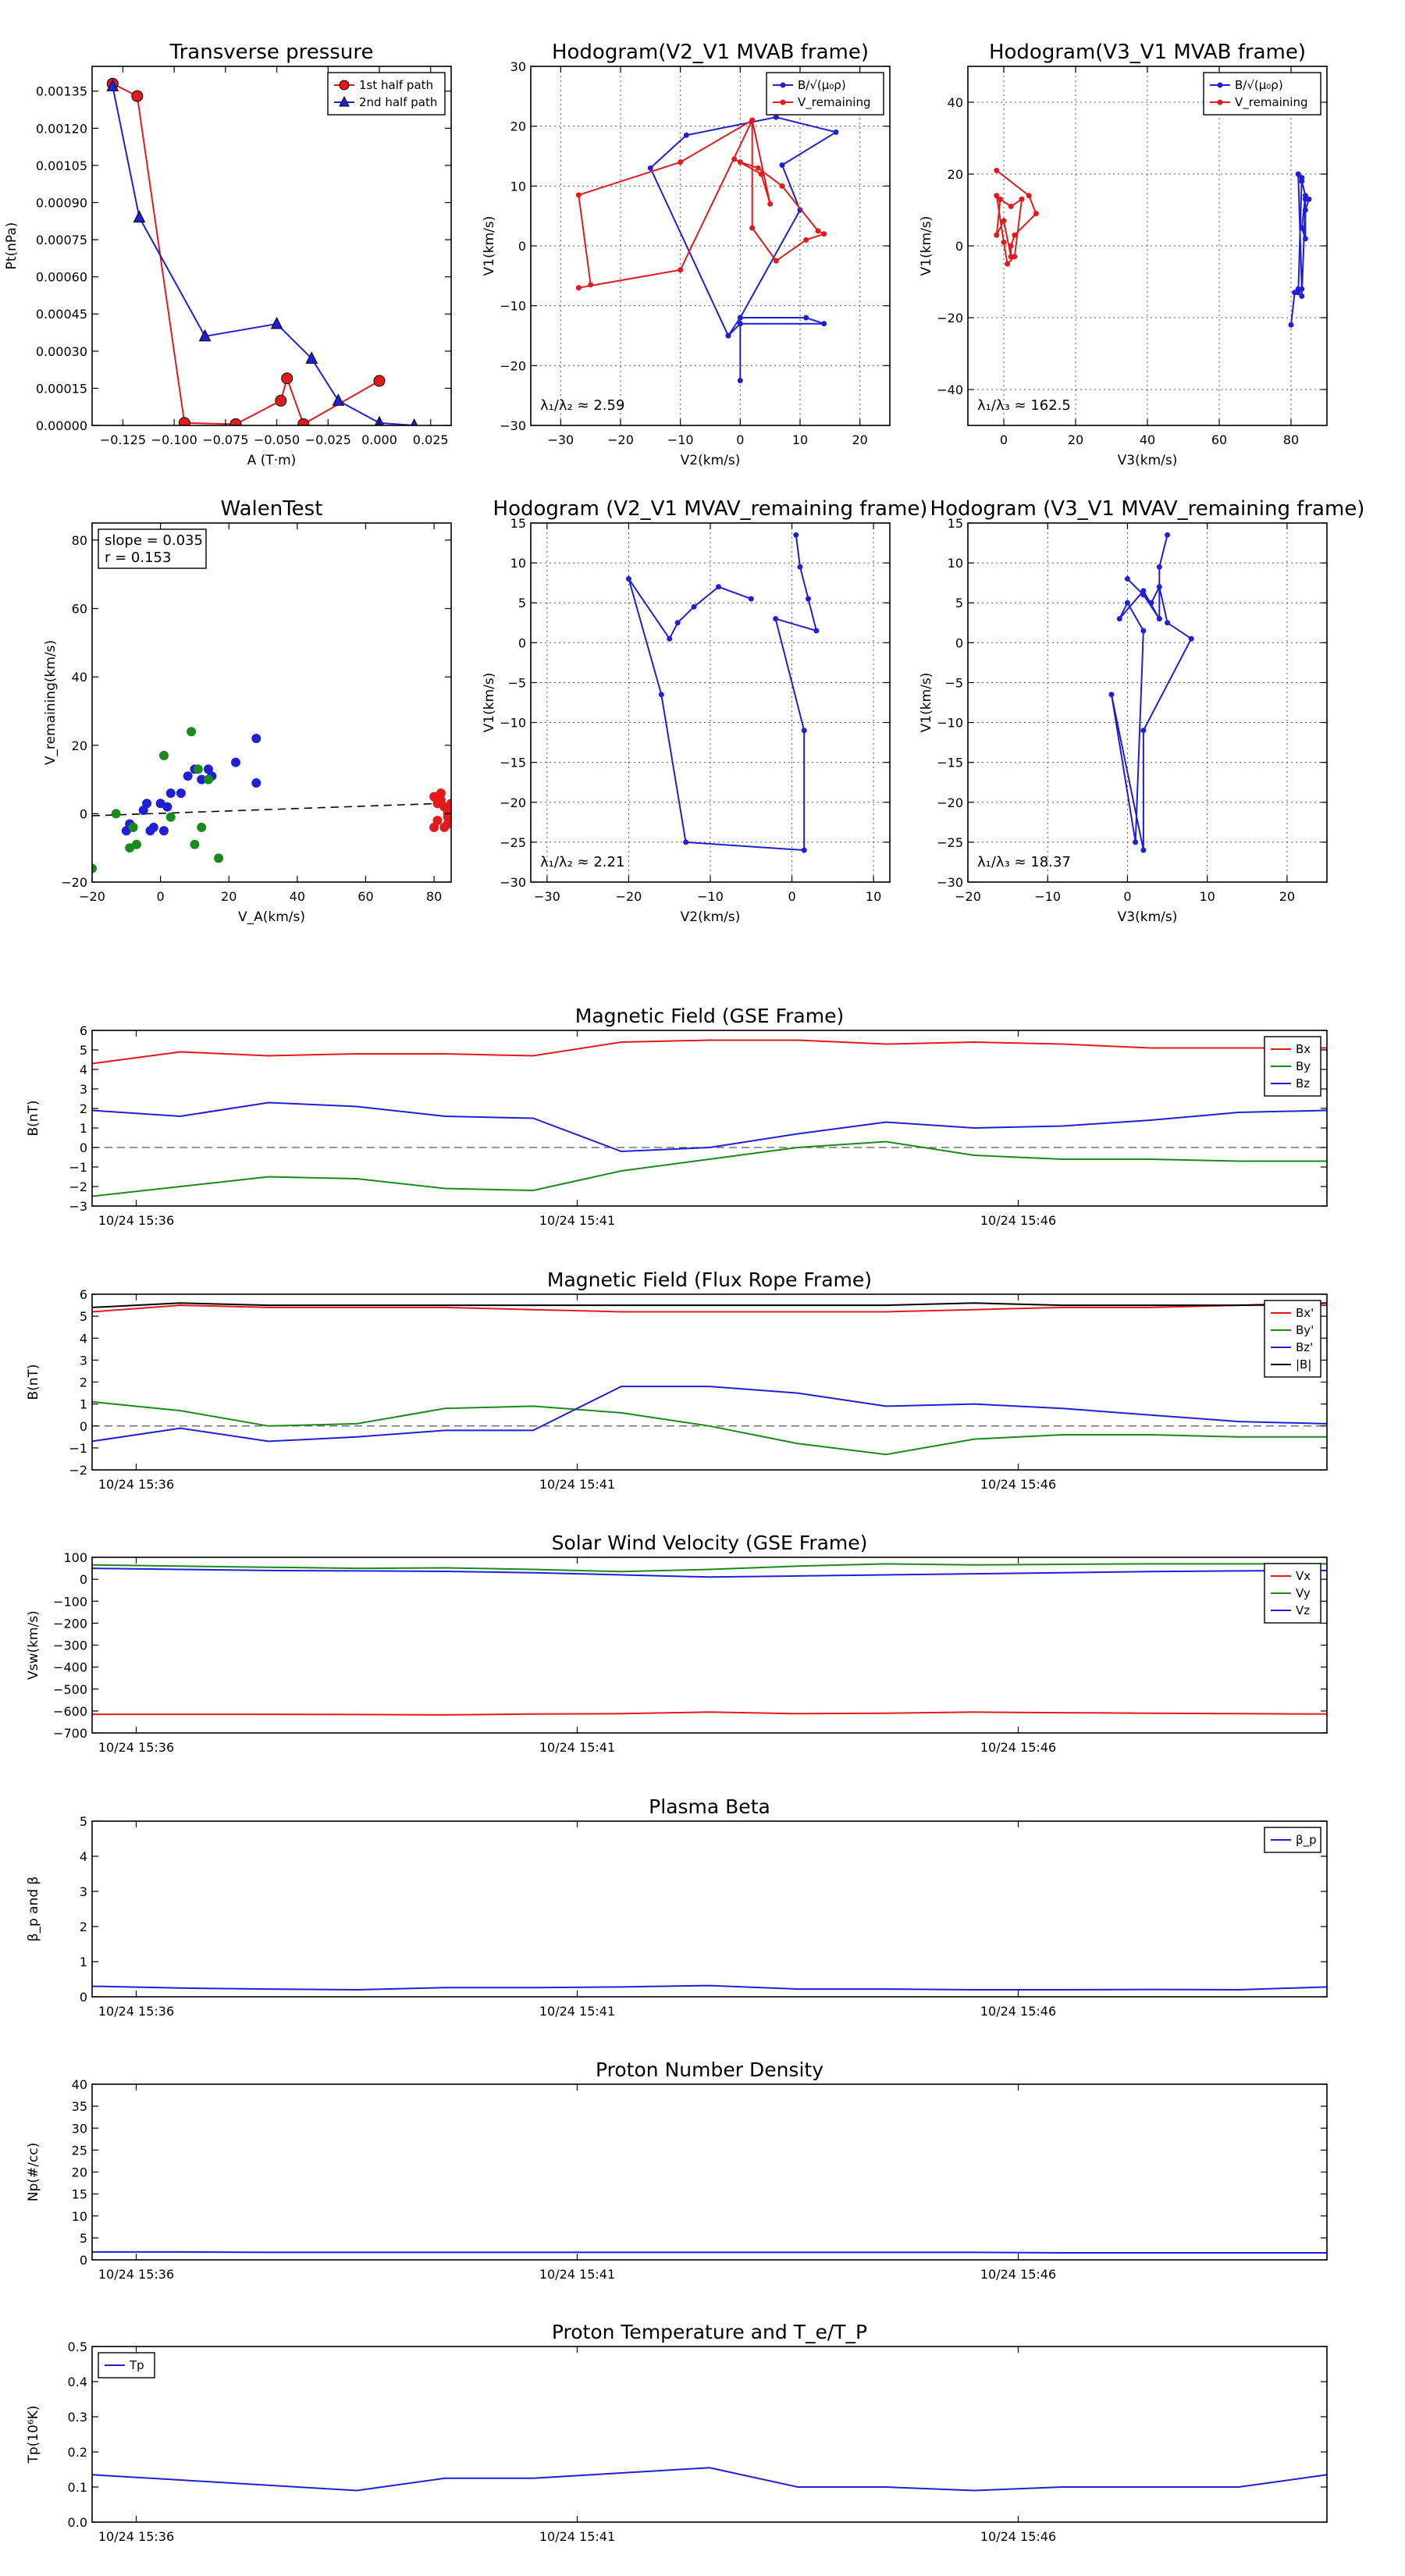 This screenshot has height=2576, width=1405. I want to click on fit-line, so click(271, 809).